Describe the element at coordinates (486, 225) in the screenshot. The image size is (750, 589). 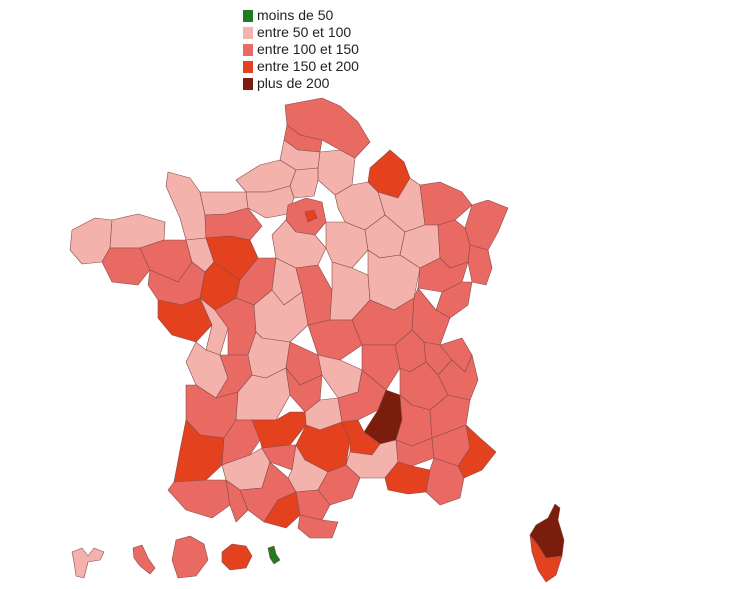
I see `region-bas-rhin` at that location.